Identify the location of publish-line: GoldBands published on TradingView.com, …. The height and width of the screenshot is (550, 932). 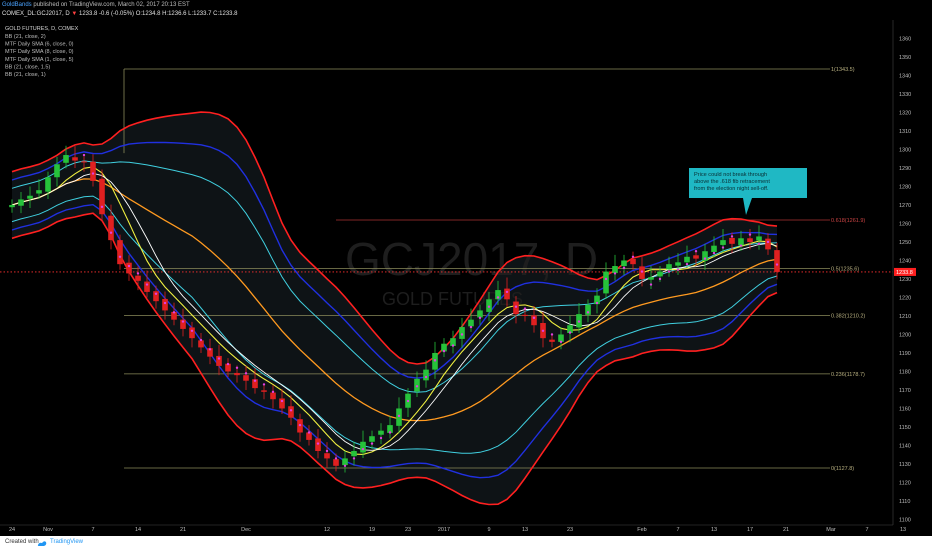
(96, 5).